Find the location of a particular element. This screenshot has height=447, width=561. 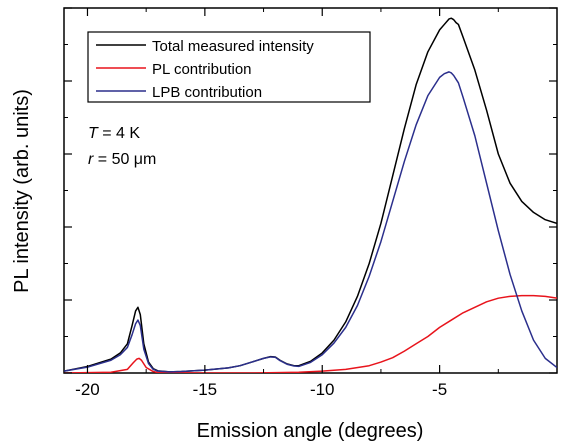

annotation-radius-value: = 50 μm is located at coordinates (124, 159).